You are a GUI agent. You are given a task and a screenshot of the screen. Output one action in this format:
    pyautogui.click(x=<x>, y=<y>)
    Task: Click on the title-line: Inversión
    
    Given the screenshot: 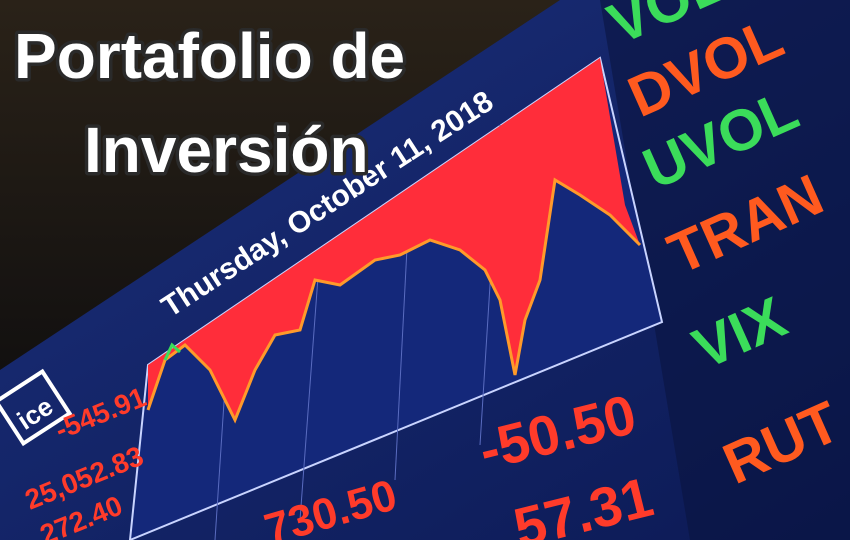 What is the action you would take?
    pyautogui.click(x=226, y=150)
    